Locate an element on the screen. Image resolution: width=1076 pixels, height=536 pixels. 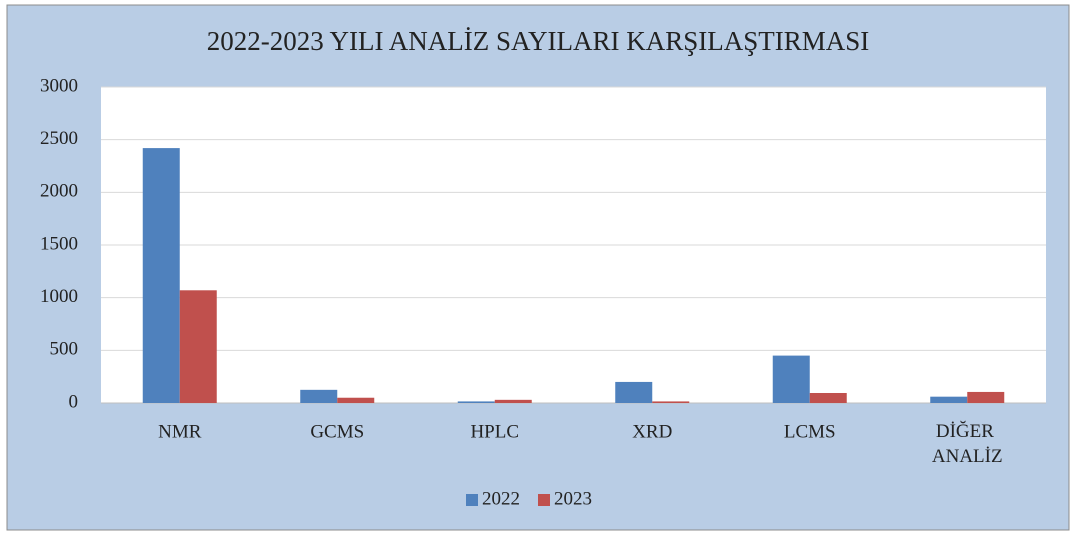
x-tick-label: HPLC is located at coordinates (494, 431).